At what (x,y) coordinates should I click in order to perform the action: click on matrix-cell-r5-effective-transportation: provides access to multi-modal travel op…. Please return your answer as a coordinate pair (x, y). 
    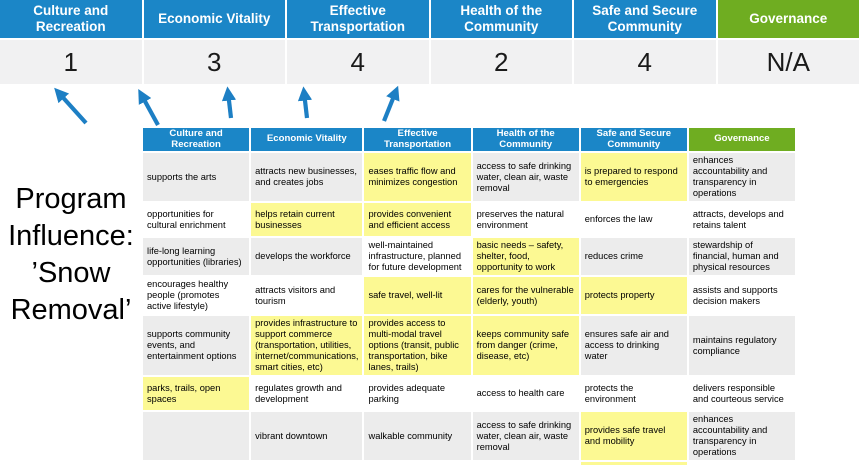
    Looking at the image, I should click on (417, 345).